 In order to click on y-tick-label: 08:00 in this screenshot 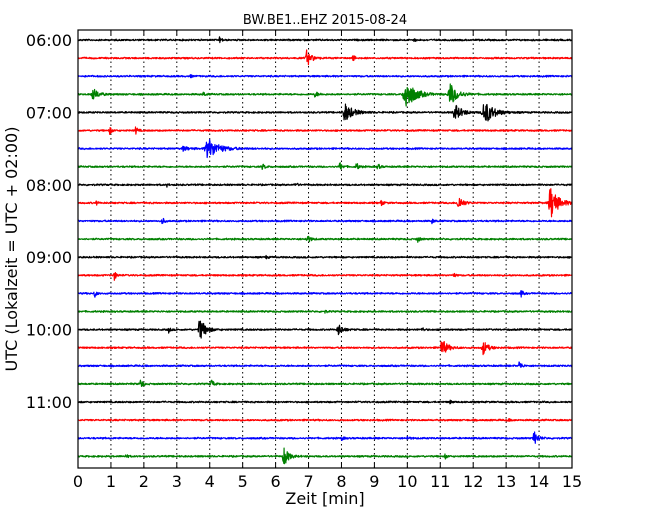, I will do `click(49, 185)`.